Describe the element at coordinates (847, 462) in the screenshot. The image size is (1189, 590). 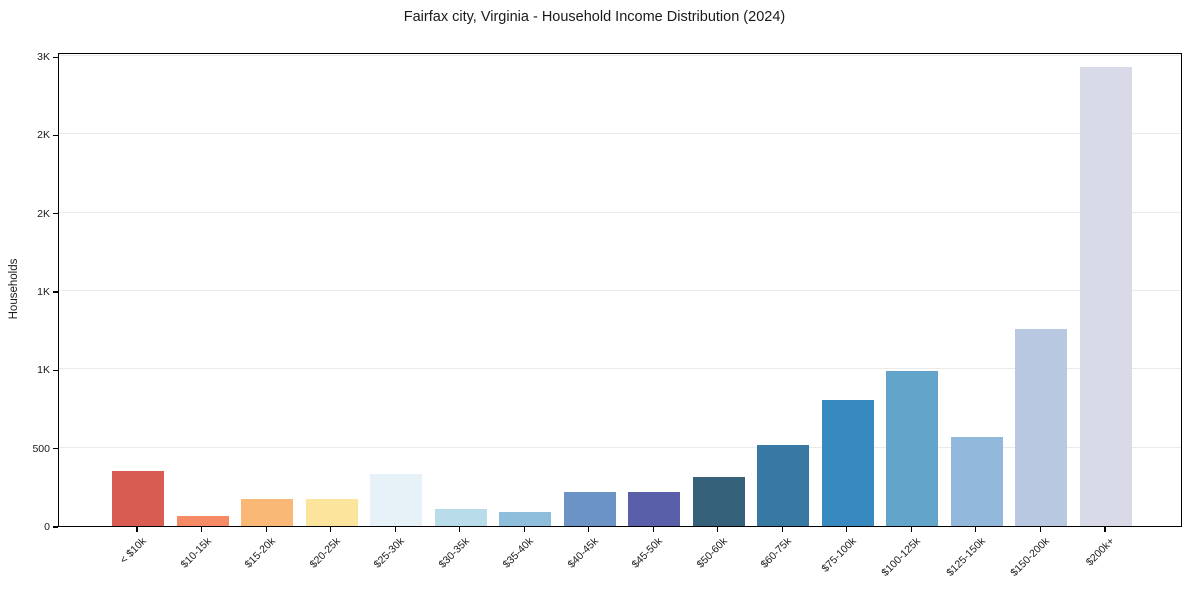
I see `bar-75-100k` at that location.